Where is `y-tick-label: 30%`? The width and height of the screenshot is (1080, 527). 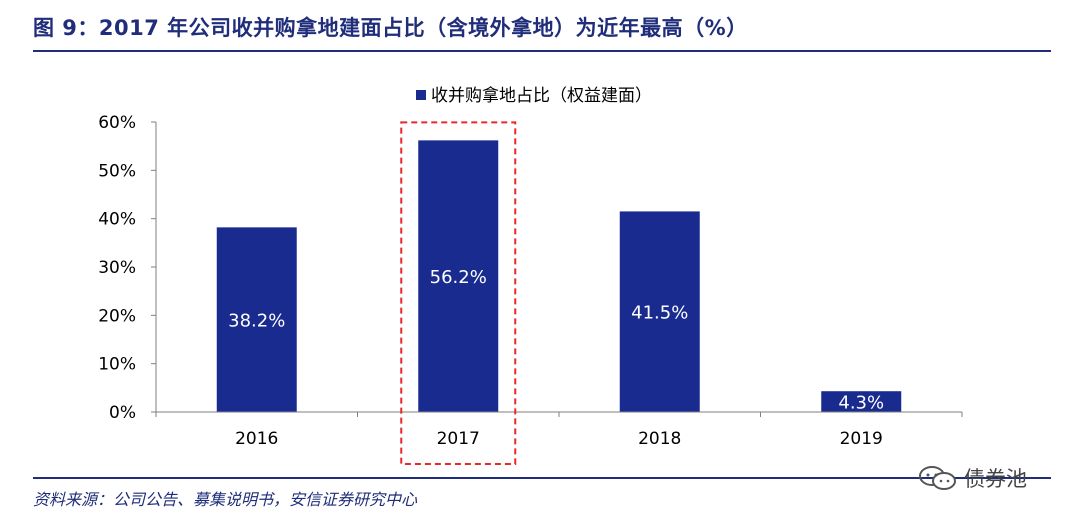 y-tick-label: 30% is located at coordinates (117, 268).